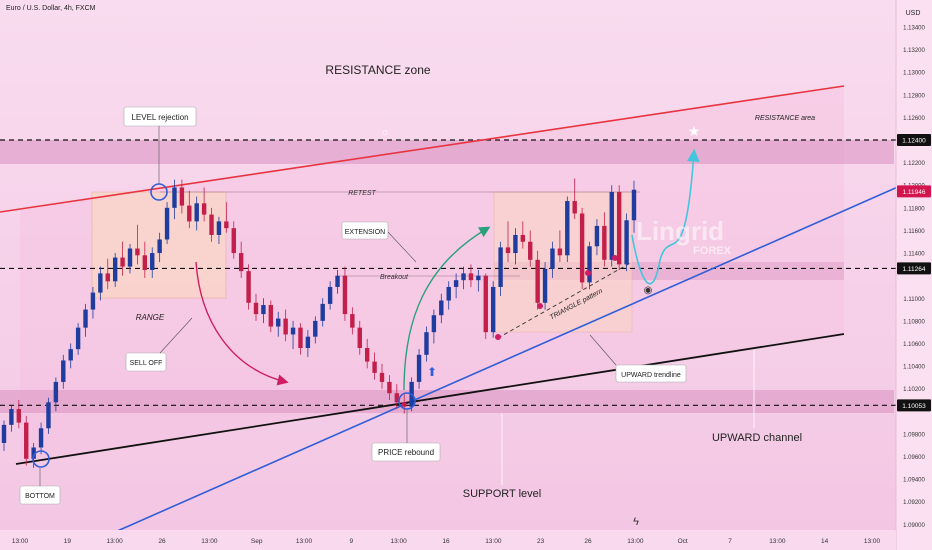  I want to click on time-tick-label: 16, so click(446, 541).